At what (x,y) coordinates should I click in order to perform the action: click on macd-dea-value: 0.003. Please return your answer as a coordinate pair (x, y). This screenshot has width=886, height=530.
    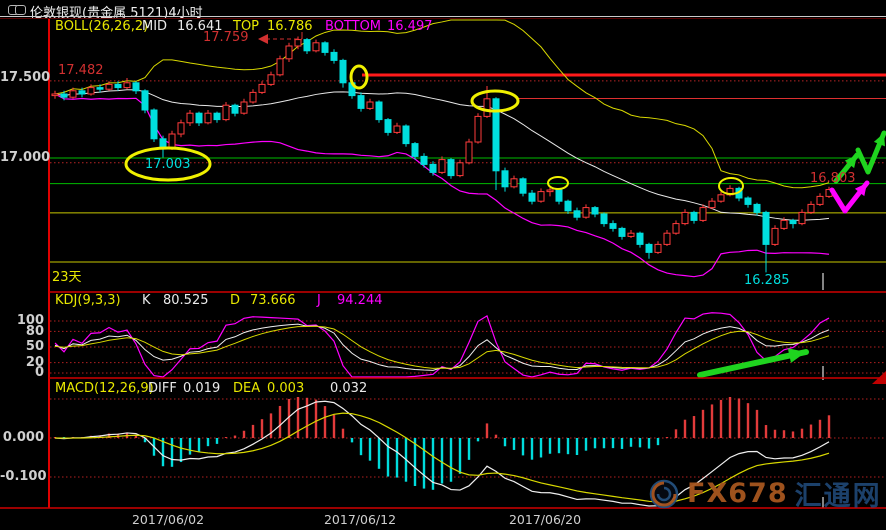
    Looking at the image, I should click on (286, 388).